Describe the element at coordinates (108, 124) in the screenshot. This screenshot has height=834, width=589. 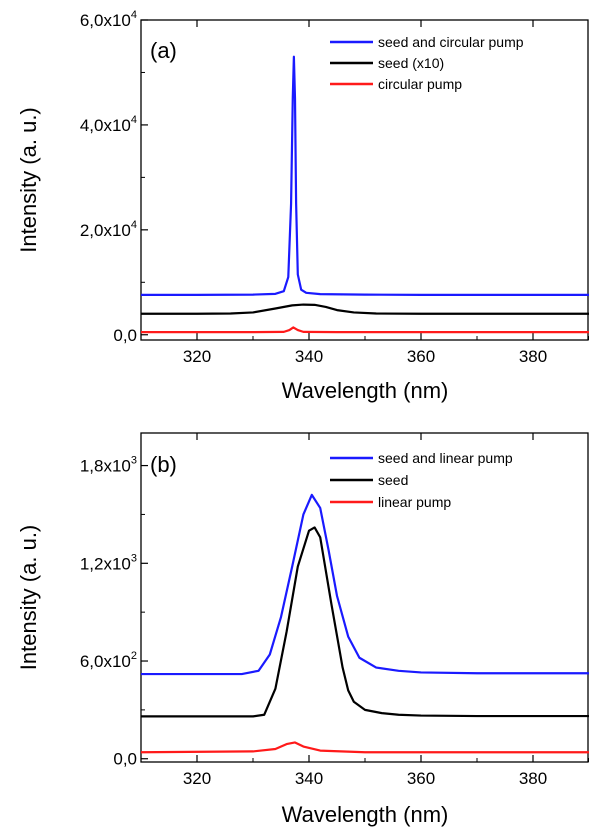
I see `y-tick-label-a-2: 4,0x10⁴` at that location.